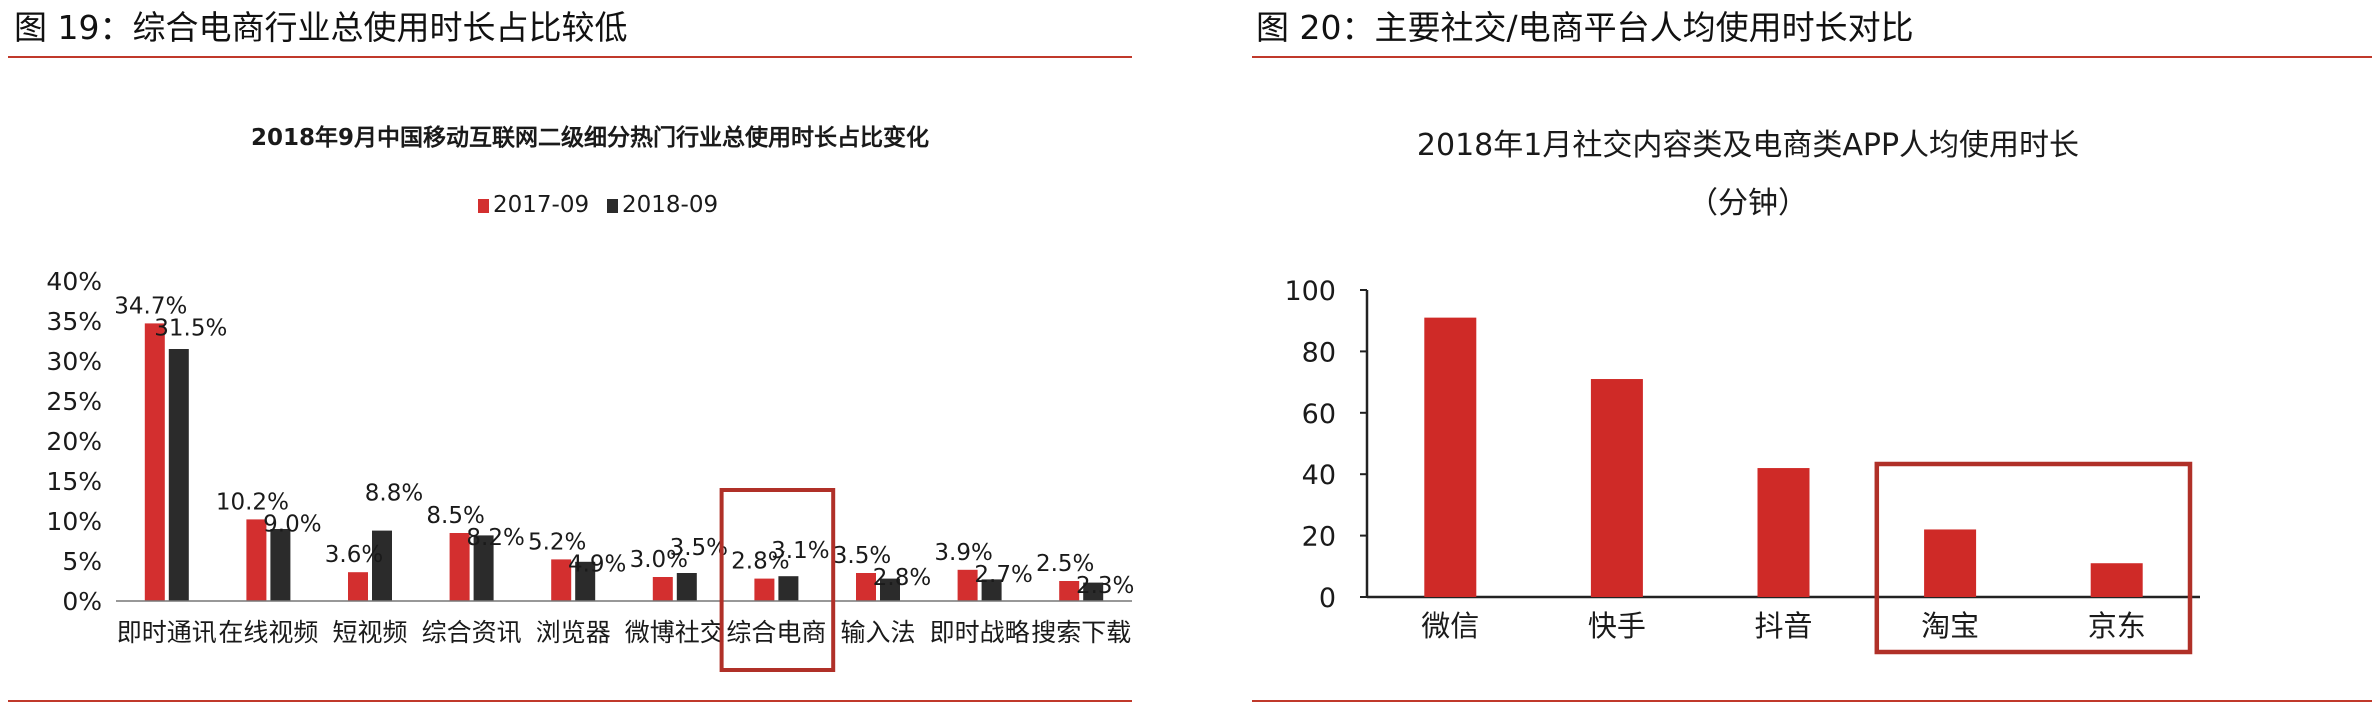  What do you see at coordinates (369, 632) in the screenshot?
I see `x-tick-label: 短视频` at bounding box center [369, 632].